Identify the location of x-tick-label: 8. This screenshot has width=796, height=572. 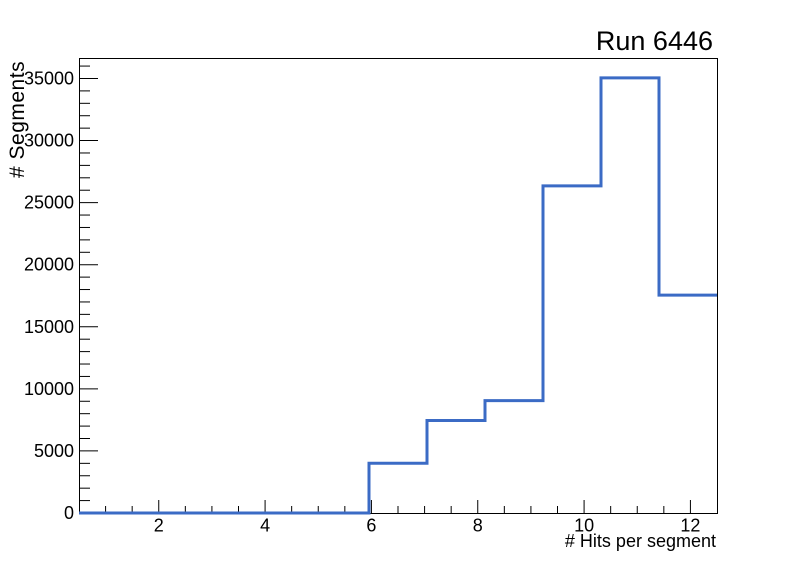
(478, 526).